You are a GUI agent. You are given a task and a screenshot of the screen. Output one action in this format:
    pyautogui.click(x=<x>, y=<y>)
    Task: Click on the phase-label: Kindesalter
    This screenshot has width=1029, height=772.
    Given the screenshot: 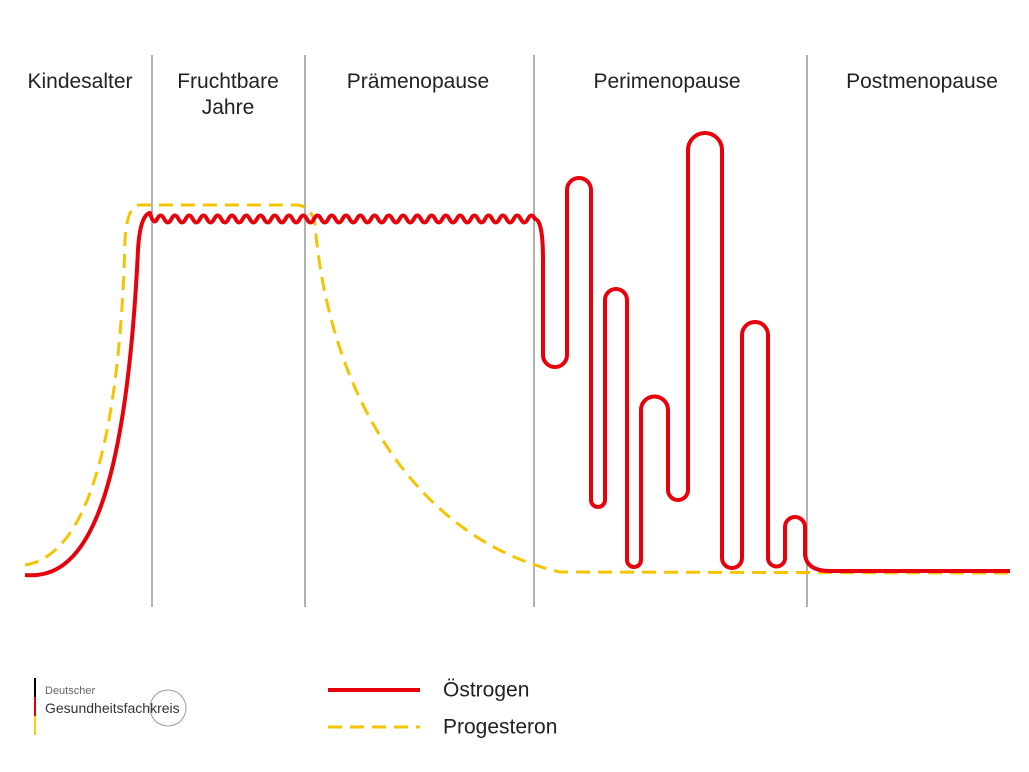 What is the action you would take?
    pyautogui.click(x=79, y=81)
    